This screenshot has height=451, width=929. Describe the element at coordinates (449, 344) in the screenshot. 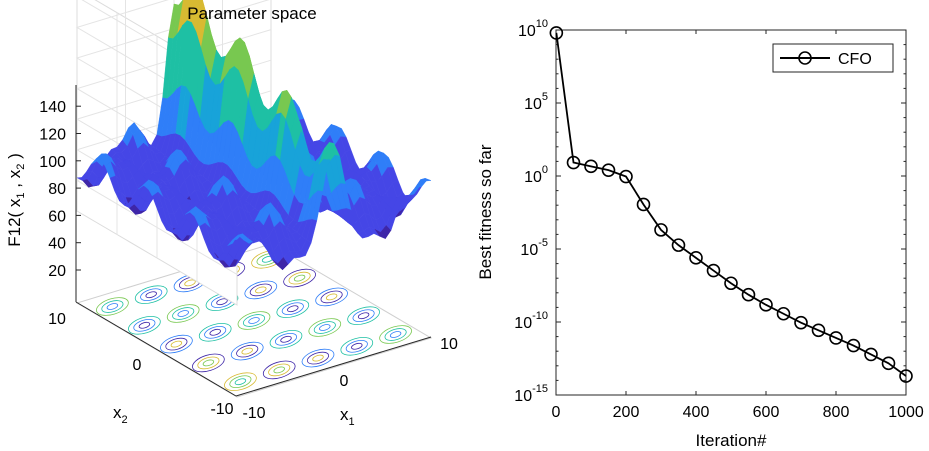

I see `x1-tick-label: 10` at that location.